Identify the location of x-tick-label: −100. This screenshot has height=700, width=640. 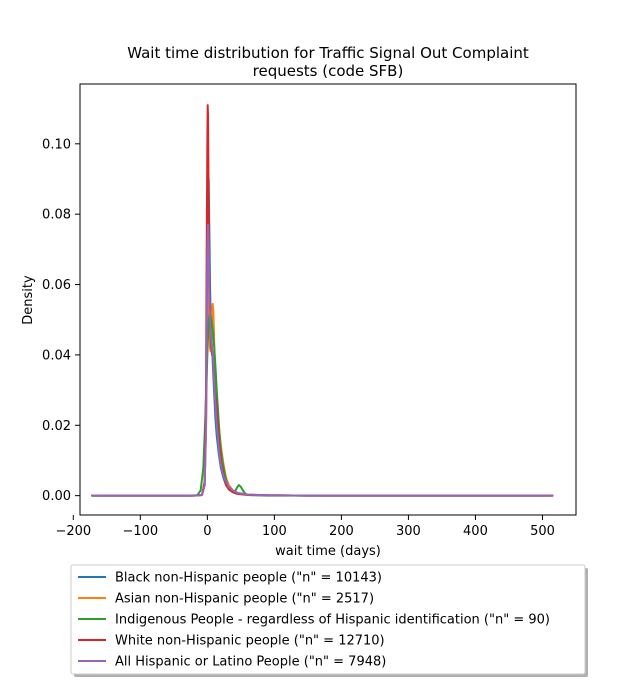
(140, 531).